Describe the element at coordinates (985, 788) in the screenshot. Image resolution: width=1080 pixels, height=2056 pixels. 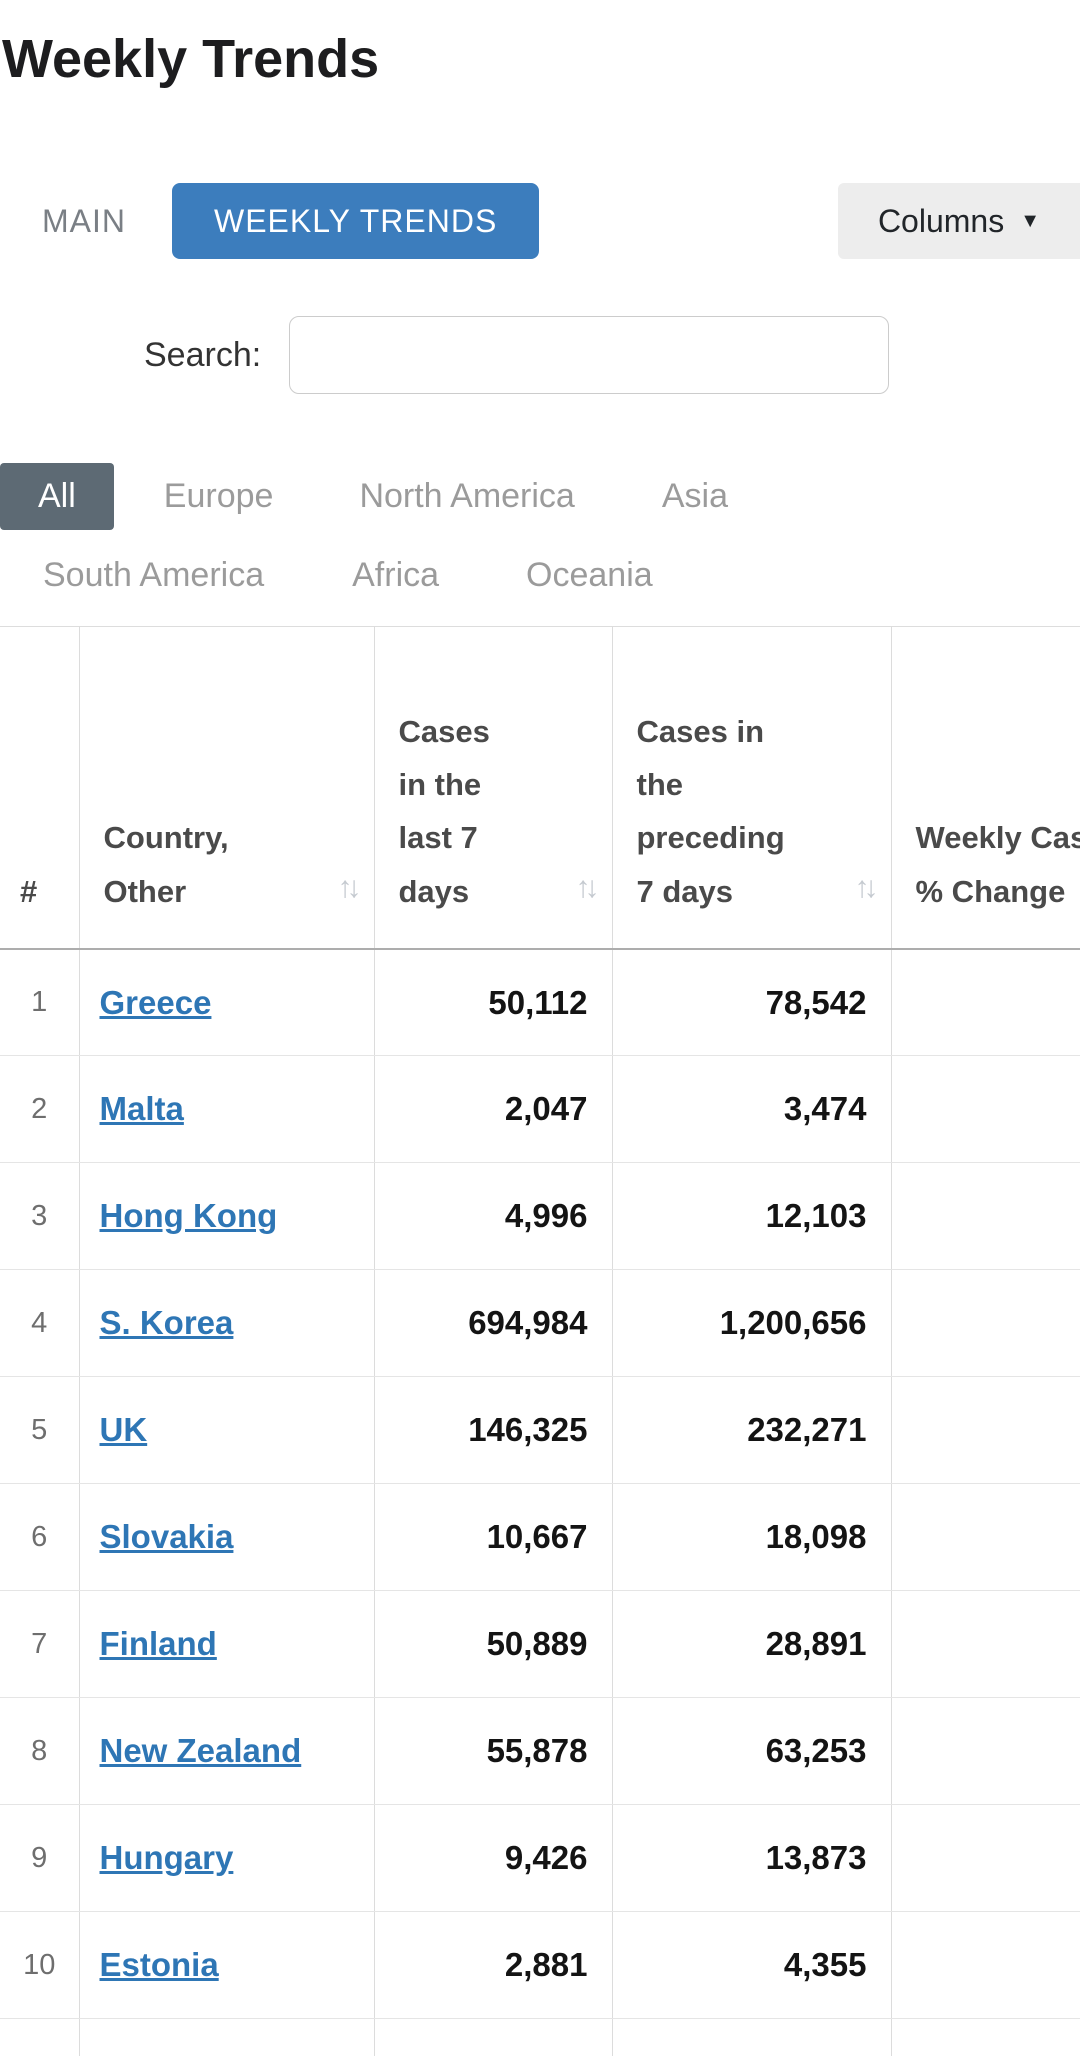
I see `header-weekly-case-change: Weekly Case% Change` at that location.